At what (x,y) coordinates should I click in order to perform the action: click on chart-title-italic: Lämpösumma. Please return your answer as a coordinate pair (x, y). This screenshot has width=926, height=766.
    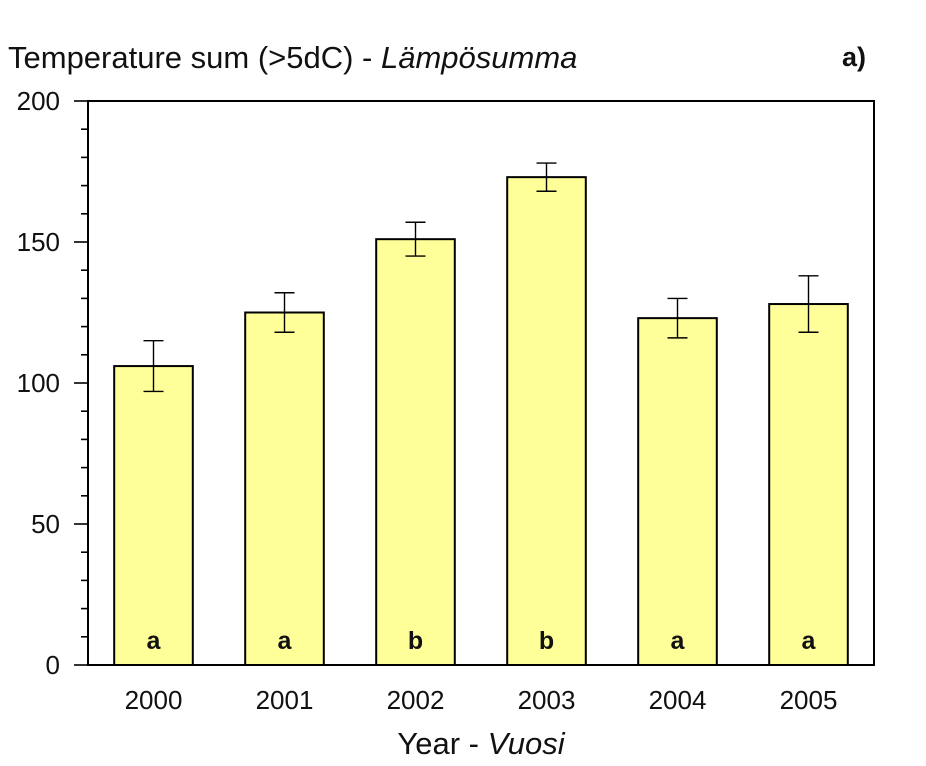
    Looking at the image, I should click on (479, 57).